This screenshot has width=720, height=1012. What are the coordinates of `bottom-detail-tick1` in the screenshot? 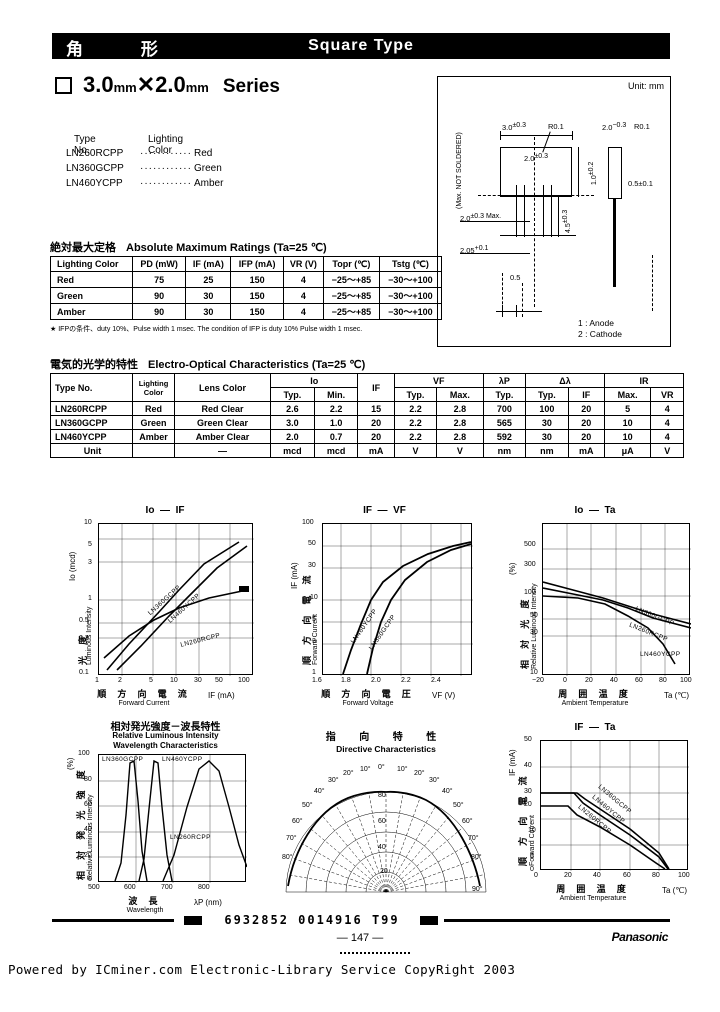 It's located at (502, 311).